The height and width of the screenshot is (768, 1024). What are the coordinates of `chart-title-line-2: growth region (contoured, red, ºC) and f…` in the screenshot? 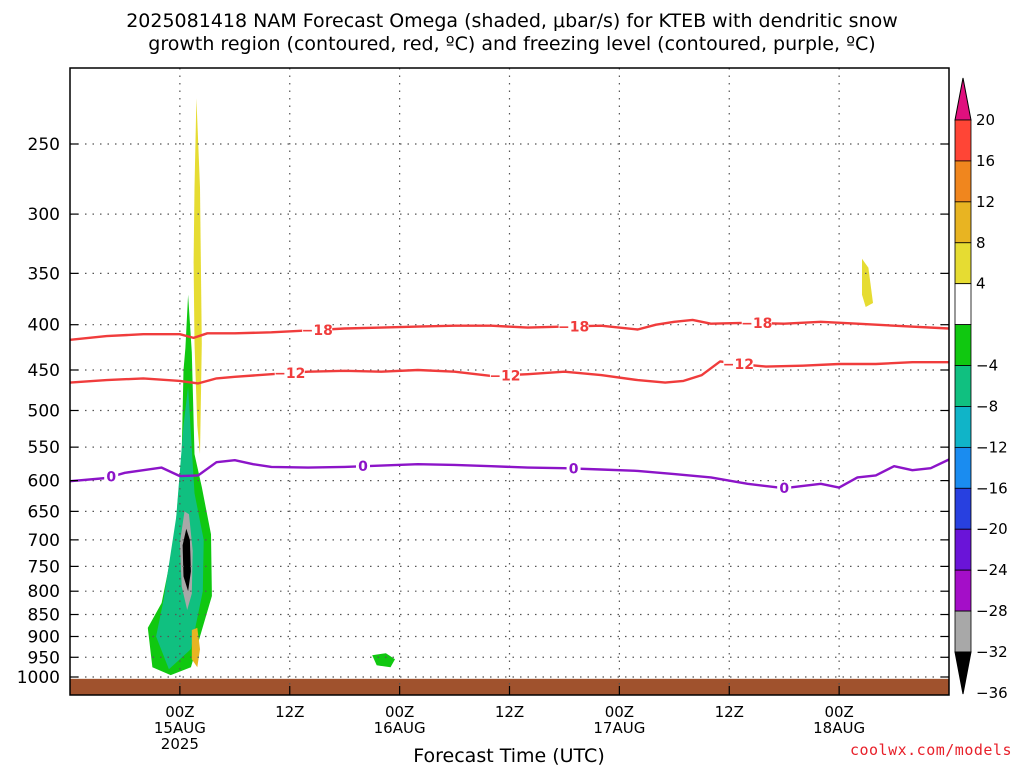 It's located at (512, 44).